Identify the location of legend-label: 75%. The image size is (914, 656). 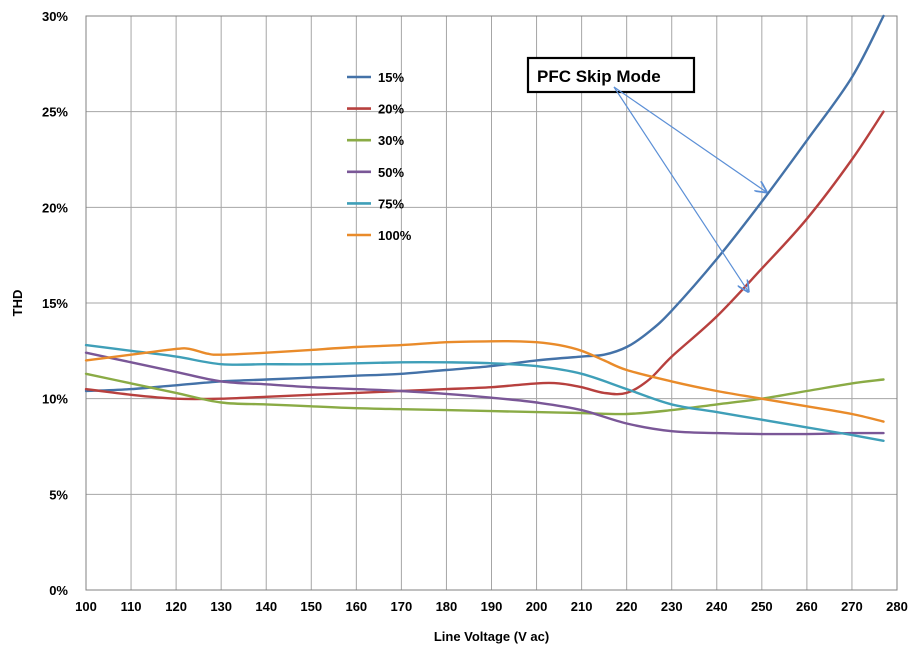
(391, 203).